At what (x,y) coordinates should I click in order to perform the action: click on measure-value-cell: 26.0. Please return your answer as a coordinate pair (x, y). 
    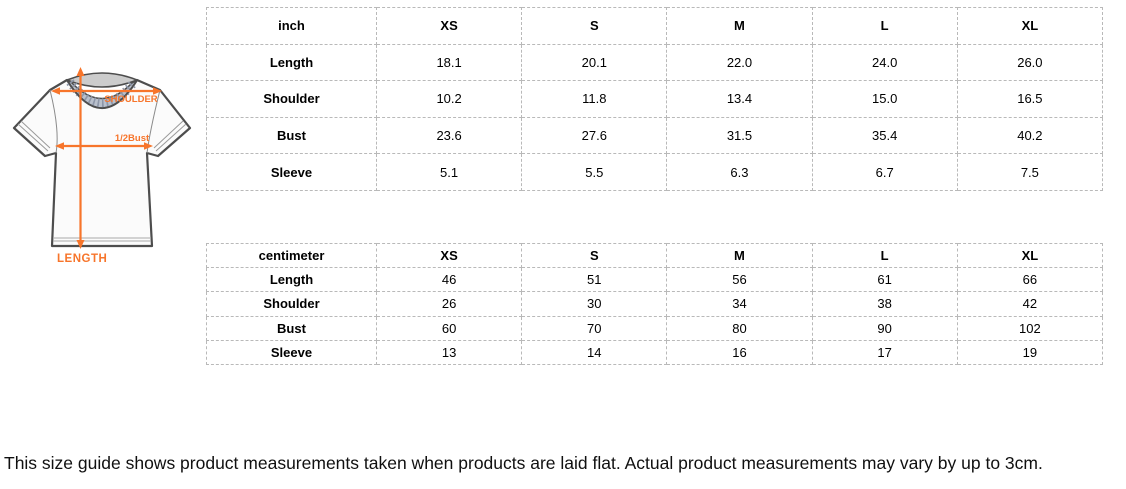
    Looking at the image, I should click on (1030, 62).